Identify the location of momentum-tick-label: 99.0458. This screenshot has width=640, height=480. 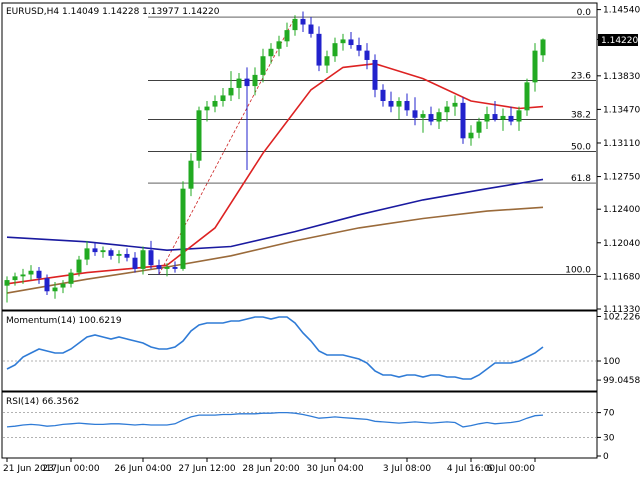
(621, 381).